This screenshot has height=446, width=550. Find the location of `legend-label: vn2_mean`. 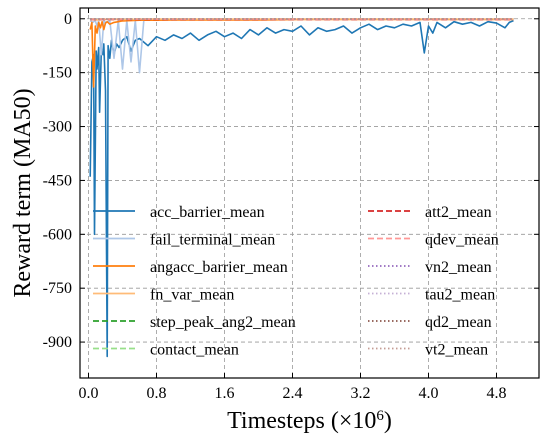

legend-label: vn2_mean is located at coordinates (458, 267).